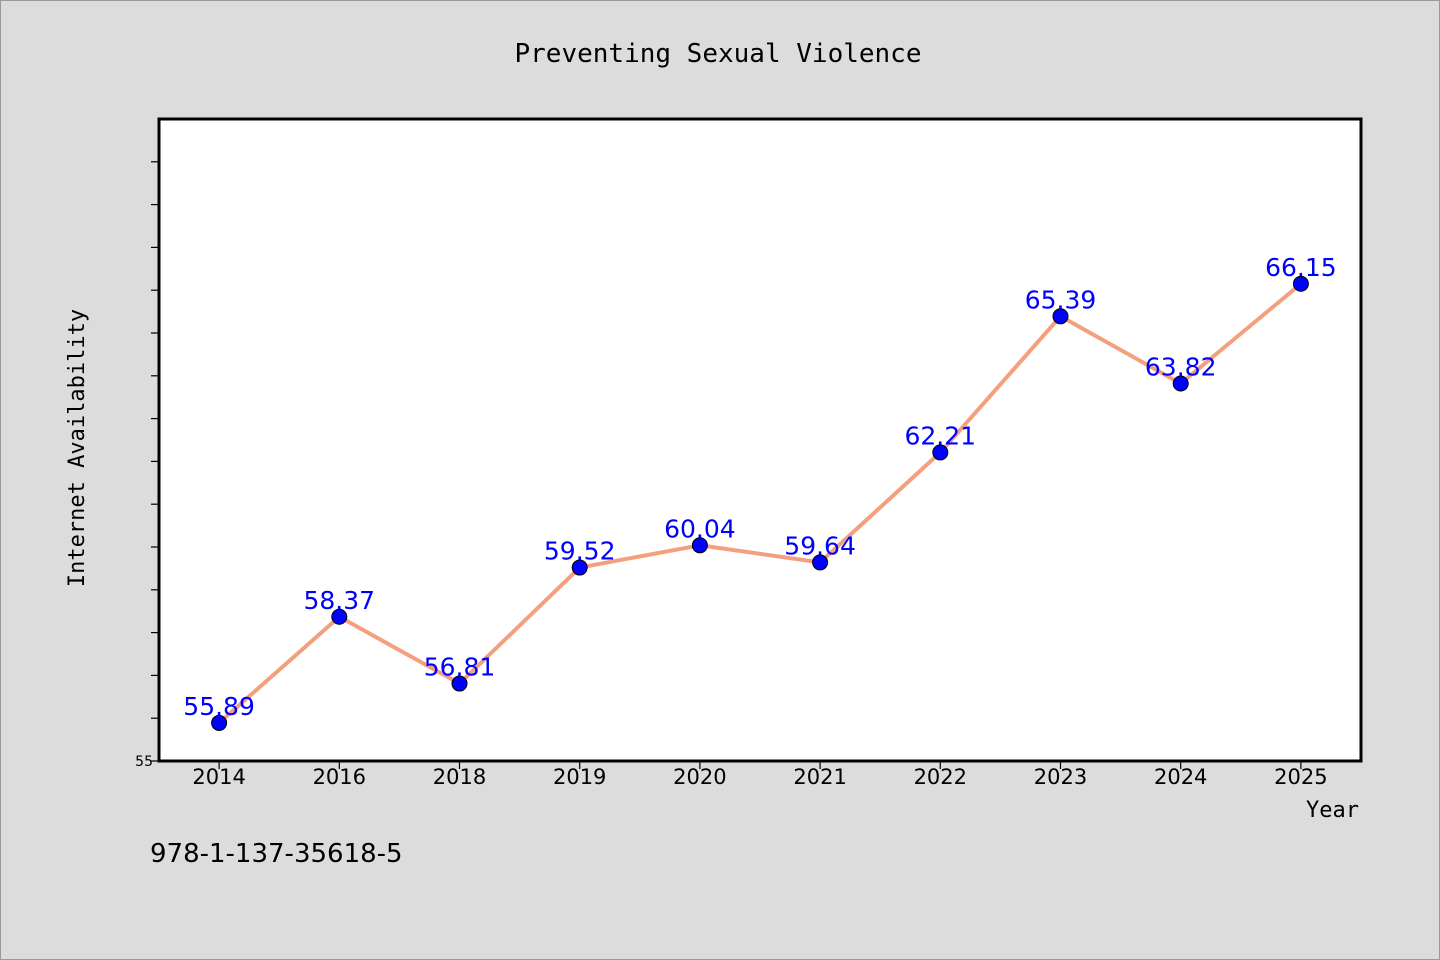 Image resolution: width=1440 pixels, height=960 pixels. Describe the element at coordinates (1181, 367) in the screenshot. I see `data-label: 63.82` at that location.